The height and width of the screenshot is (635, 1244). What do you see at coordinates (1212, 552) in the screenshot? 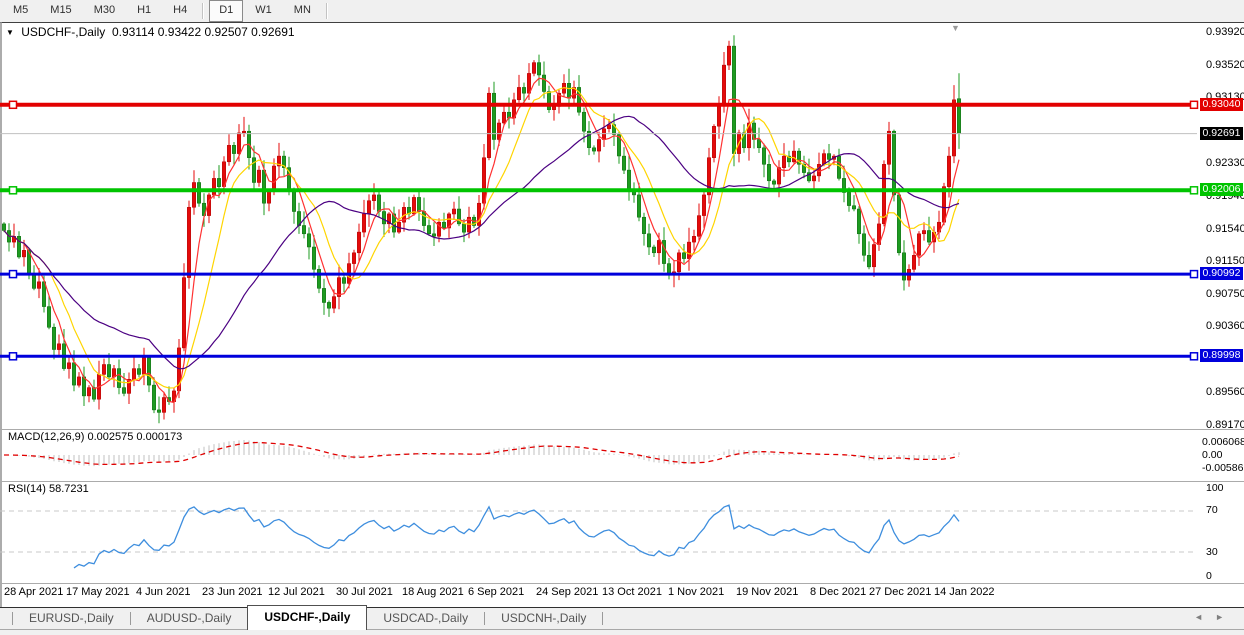
I see `rsi-scale-label: 30` at bounding box center [1212, 552].